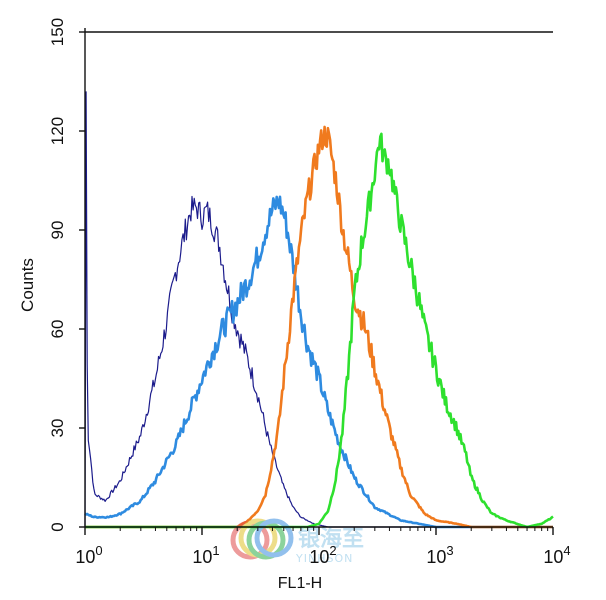  I want to click on watermark-brand: YINHSON, so click(324, 558).